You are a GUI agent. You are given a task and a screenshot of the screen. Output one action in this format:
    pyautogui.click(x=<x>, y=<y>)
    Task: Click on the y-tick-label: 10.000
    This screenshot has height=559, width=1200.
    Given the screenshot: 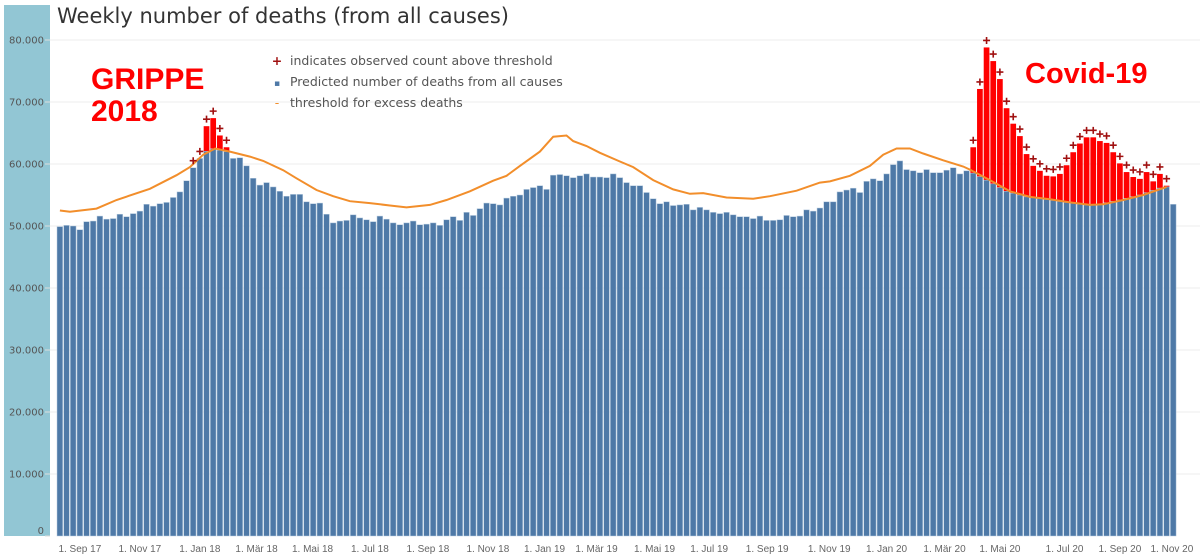 What is the action you would take?
    pyautogui.click(x=26, y=475)
    